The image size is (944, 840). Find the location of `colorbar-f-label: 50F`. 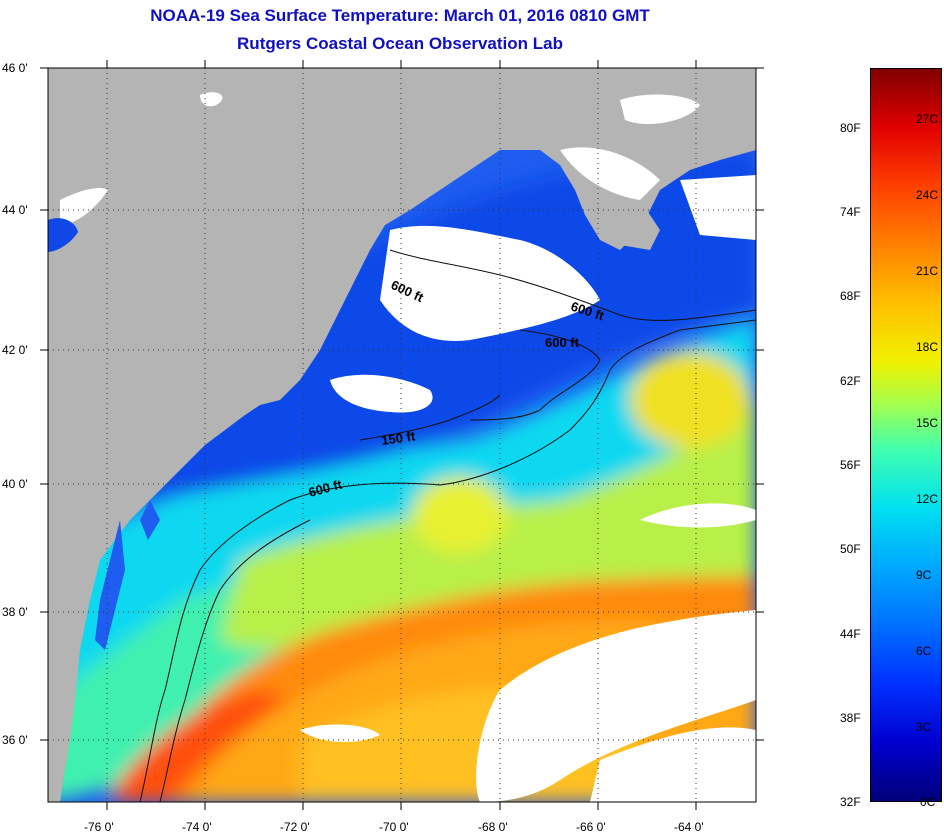

colorbar-f-label: 50F is located at coordinates (850, 549).